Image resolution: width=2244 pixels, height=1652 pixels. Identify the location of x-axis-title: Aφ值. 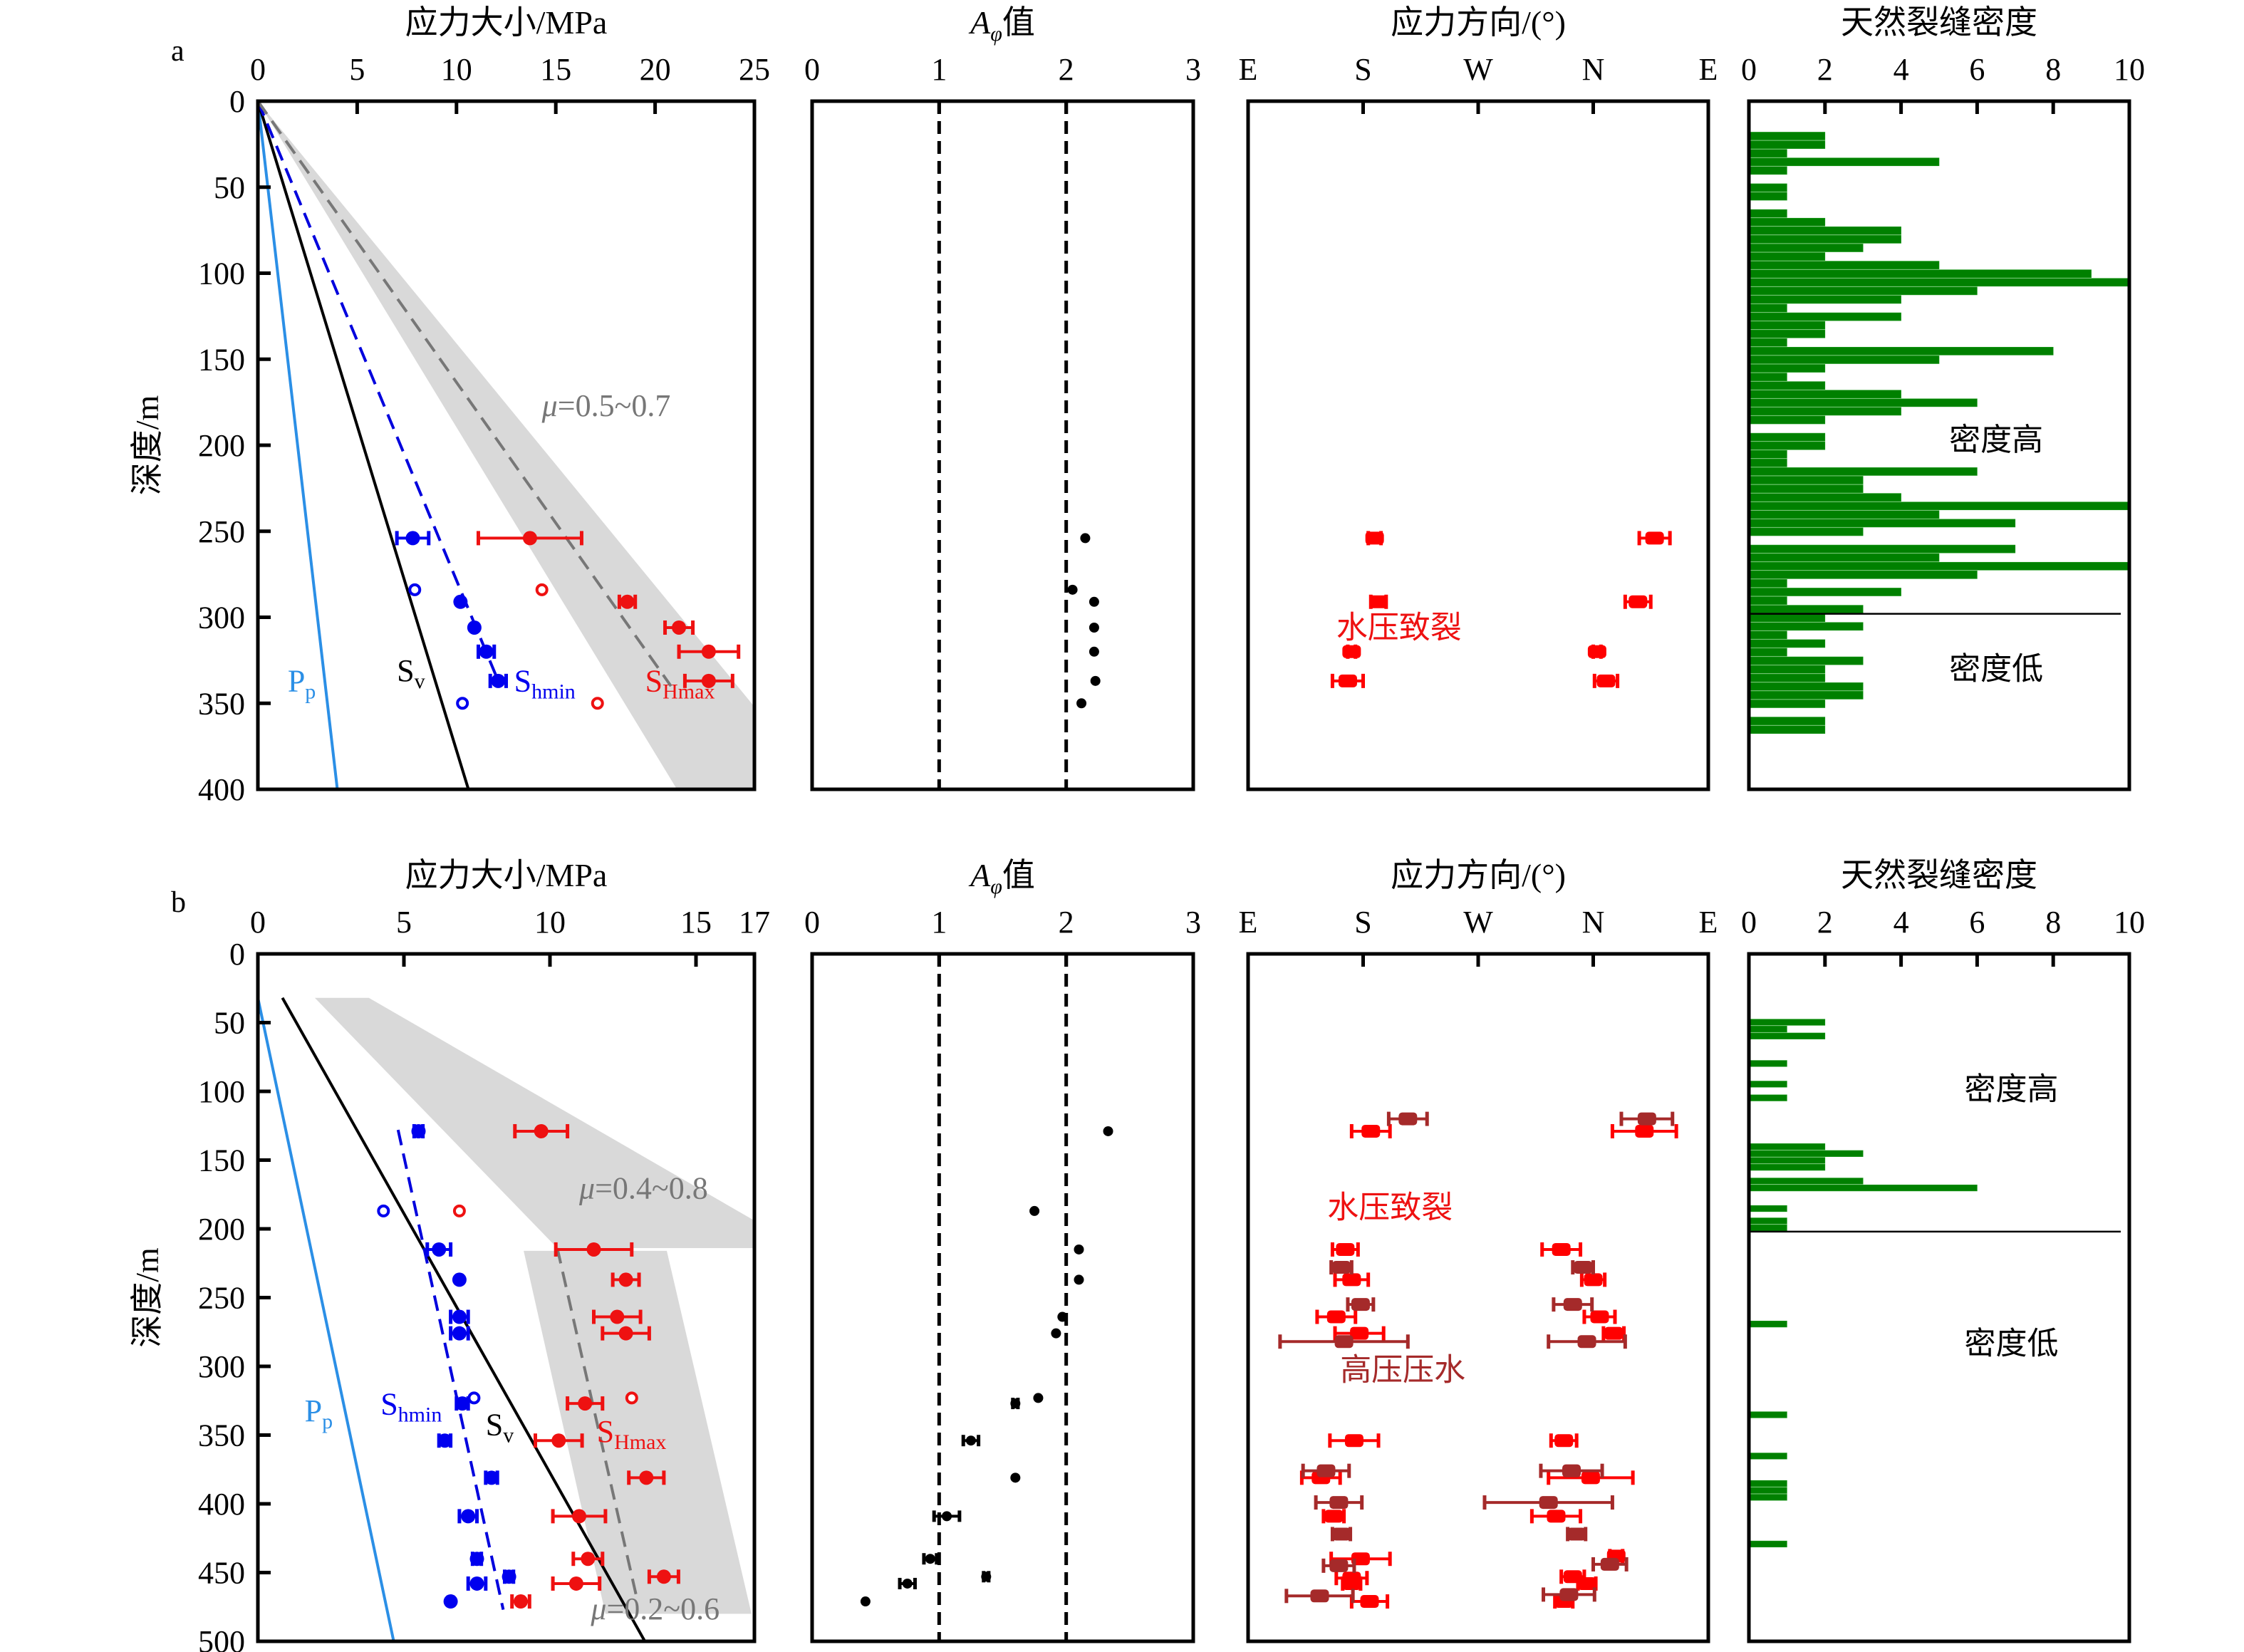
(1001, 877).